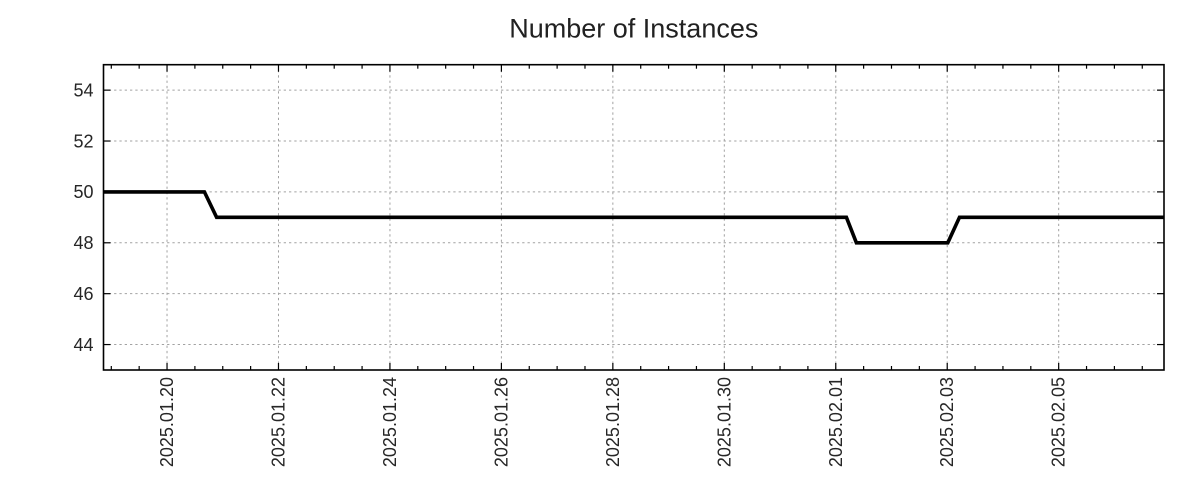 The height and width of the screenshot is (500, 1200). I want to click on series-layer, so click(633, 217).